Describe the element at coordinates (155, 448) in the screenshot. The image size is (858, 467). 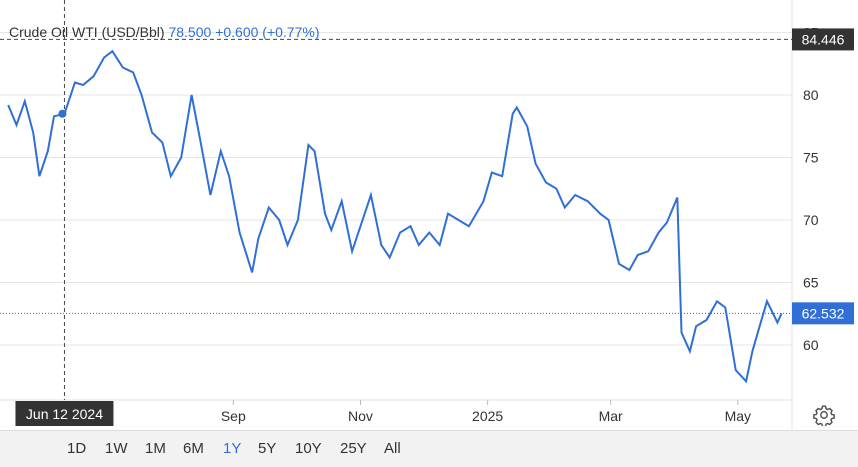
I see `range-1m-button: 1M` at that location.